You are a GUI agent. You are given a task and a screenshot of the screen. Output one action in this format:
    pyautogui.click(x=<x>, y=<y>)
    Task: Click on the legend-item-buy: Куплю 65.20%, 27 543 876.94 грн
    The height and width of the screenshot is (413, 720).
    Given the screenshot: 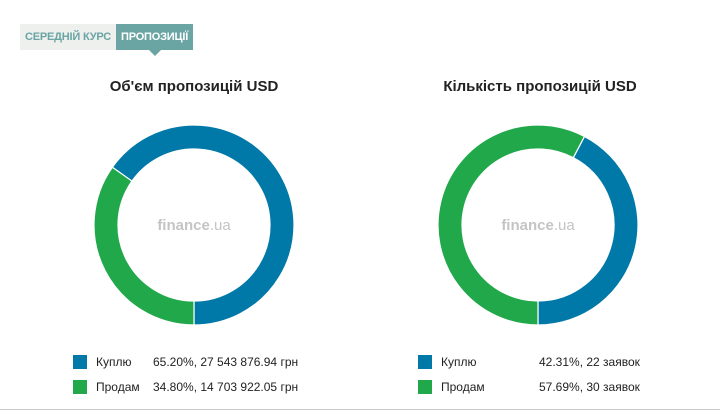 What is the action you would take?
    pyautogui.click(x=185, y=362)
    